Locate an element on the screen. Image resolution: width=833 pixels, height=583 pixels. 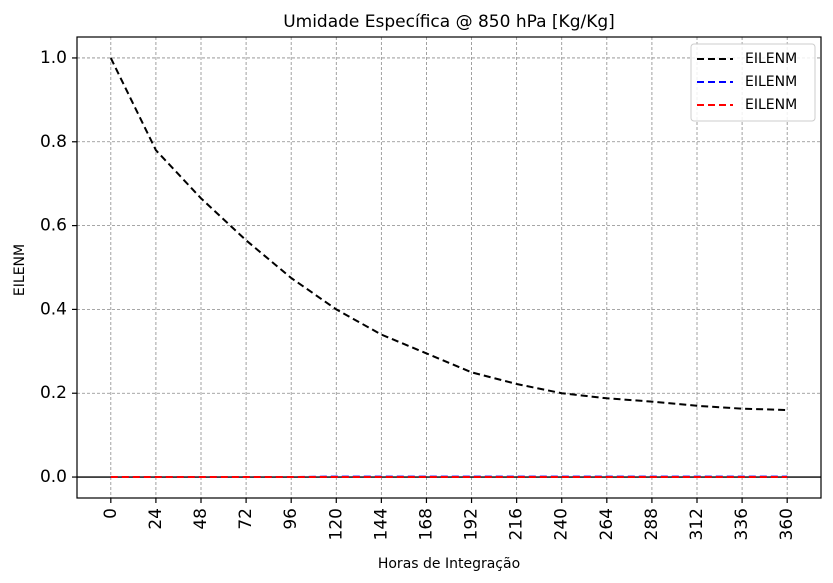
y-tick-label: 0.8 is located at coordinates (53, 142).